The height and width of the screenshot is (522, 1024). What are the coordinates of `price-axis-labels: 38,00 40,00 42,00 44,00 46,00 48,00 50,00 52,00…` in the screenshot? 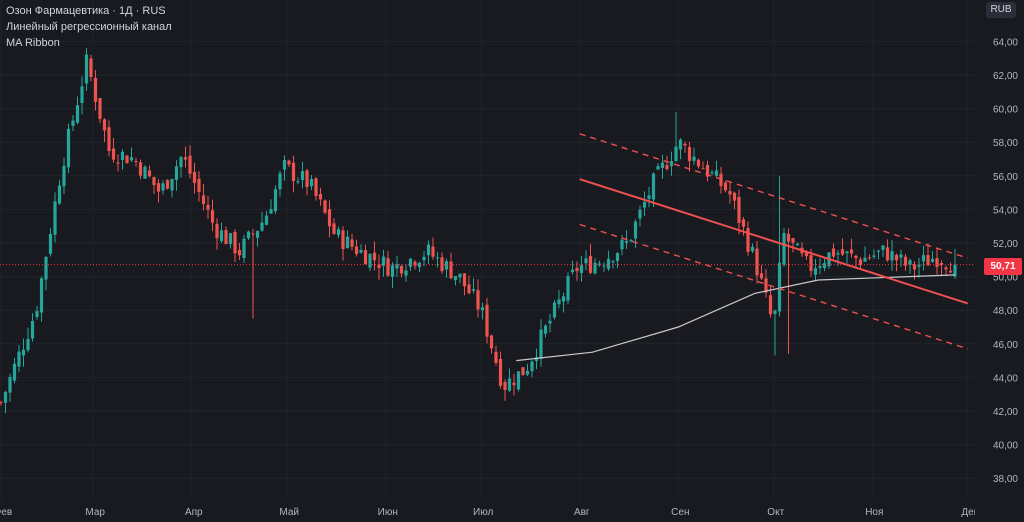 It's located at (1005, 261).